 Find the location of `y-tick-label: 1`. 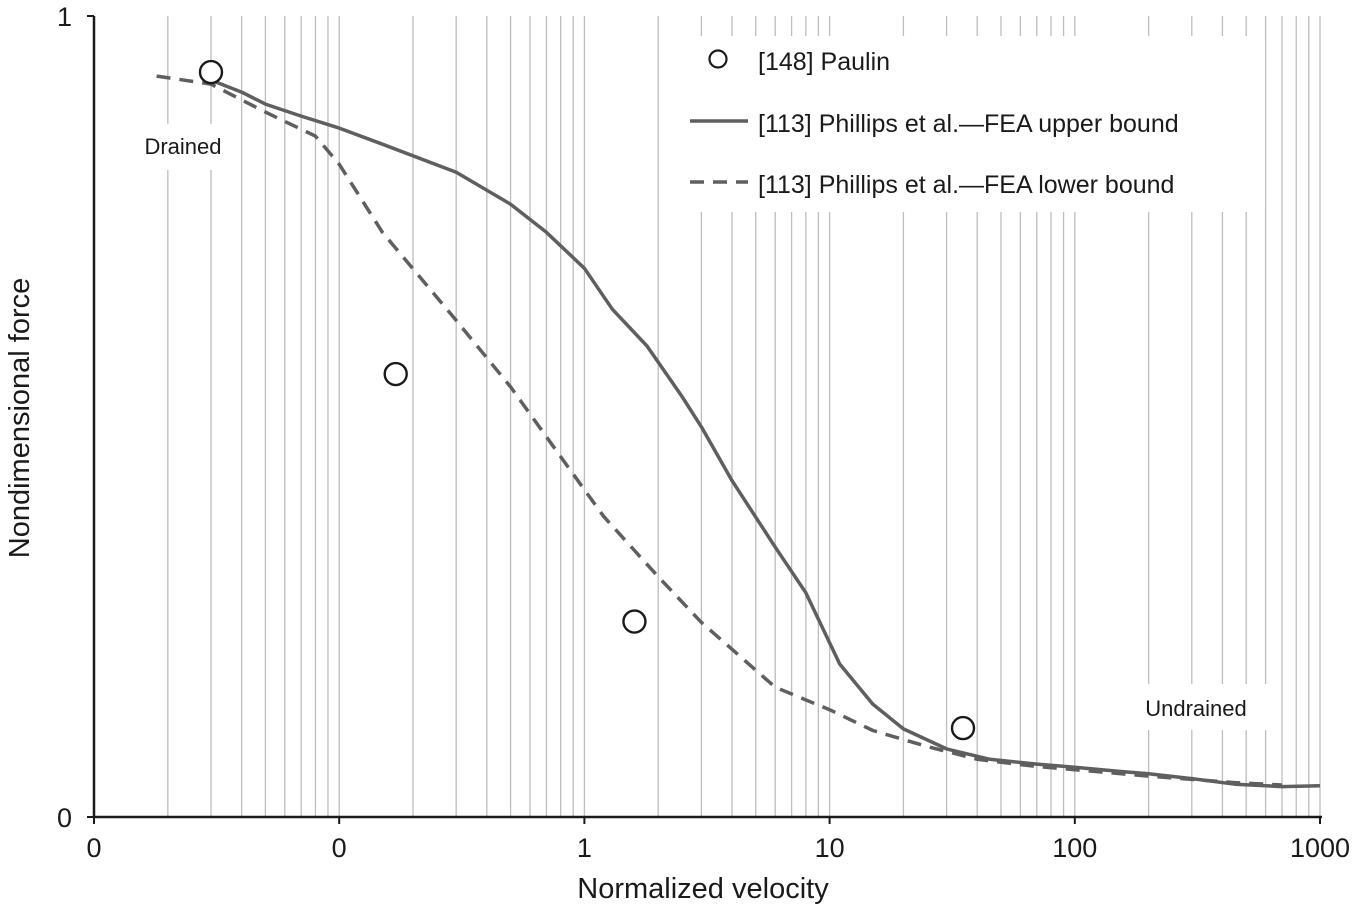

y-tick-label: 1 is located at coordinates (64, 17).